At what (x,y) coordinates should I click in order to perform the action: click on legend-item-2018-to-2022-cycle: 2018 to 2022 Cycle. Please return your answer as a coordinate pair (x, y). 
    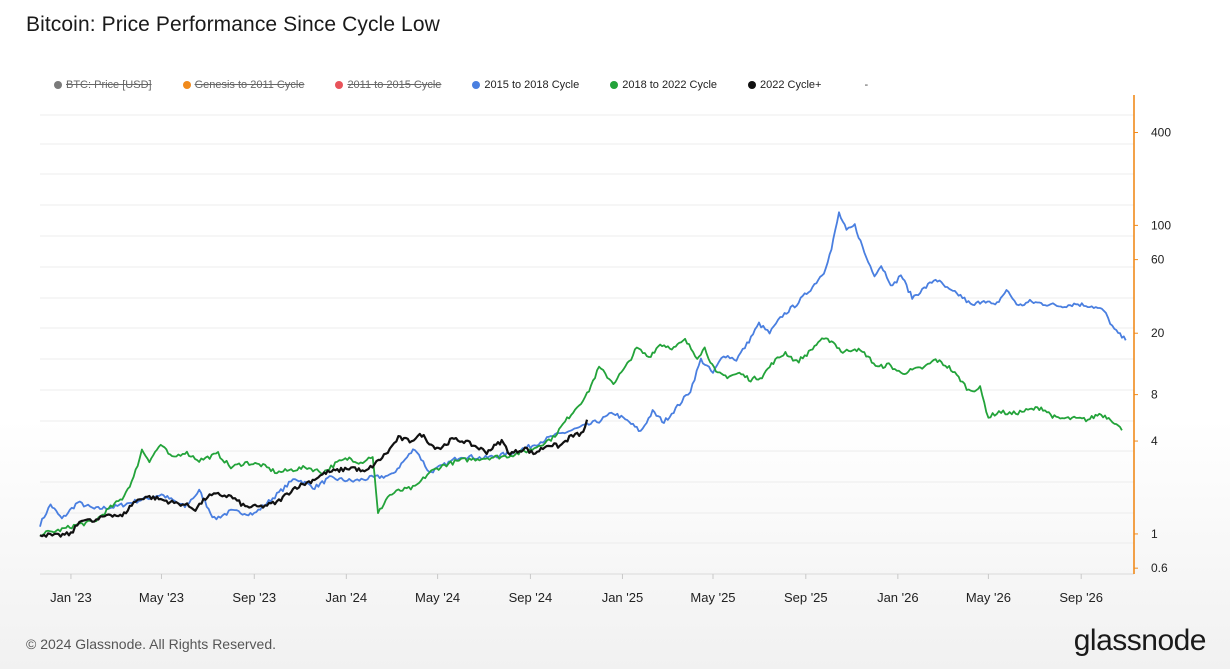
    Looking at the image, I should click on (663, 85).